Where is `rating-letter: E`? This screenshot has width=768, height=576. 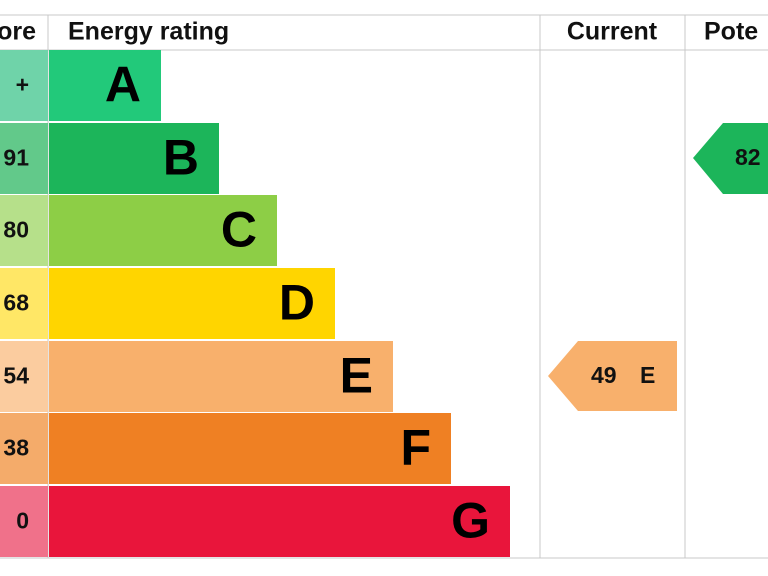 rating-letter: E is located at coordinates (356, 376).